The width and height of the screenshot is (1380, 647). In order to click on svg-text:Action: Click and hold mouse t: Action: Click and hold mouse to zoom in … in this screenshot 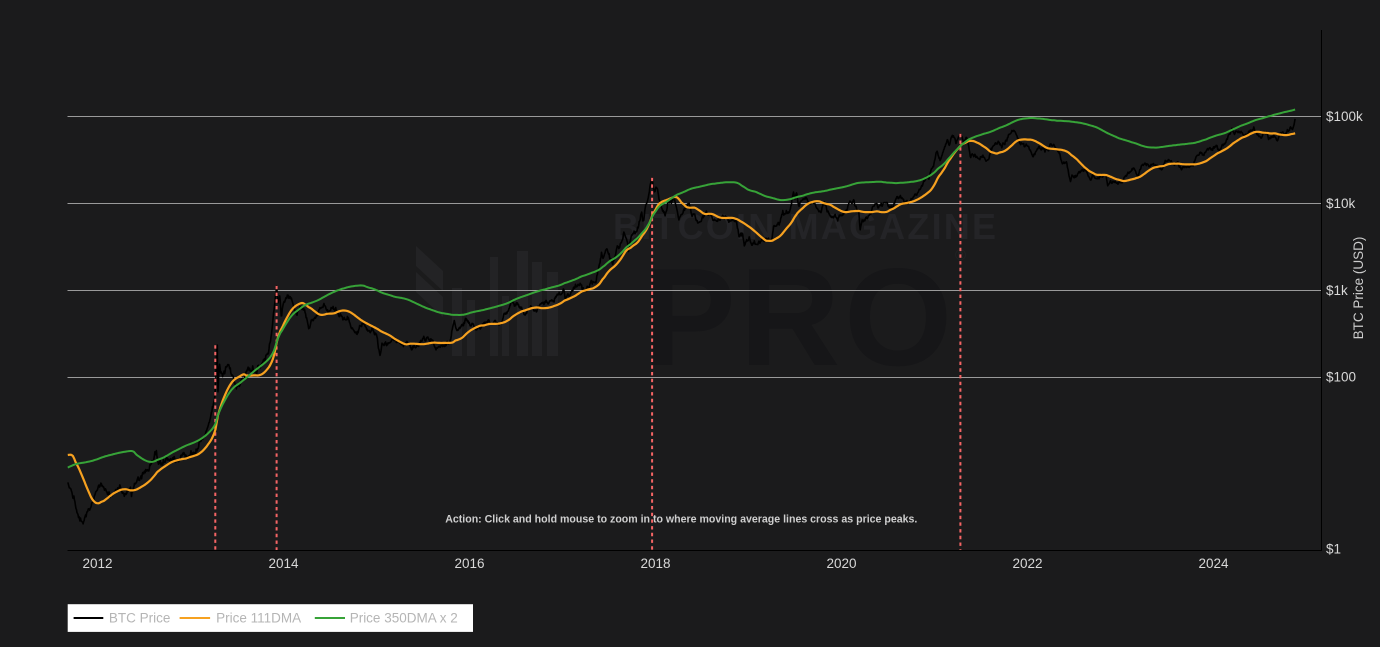, I will do `click(681, 519)`.